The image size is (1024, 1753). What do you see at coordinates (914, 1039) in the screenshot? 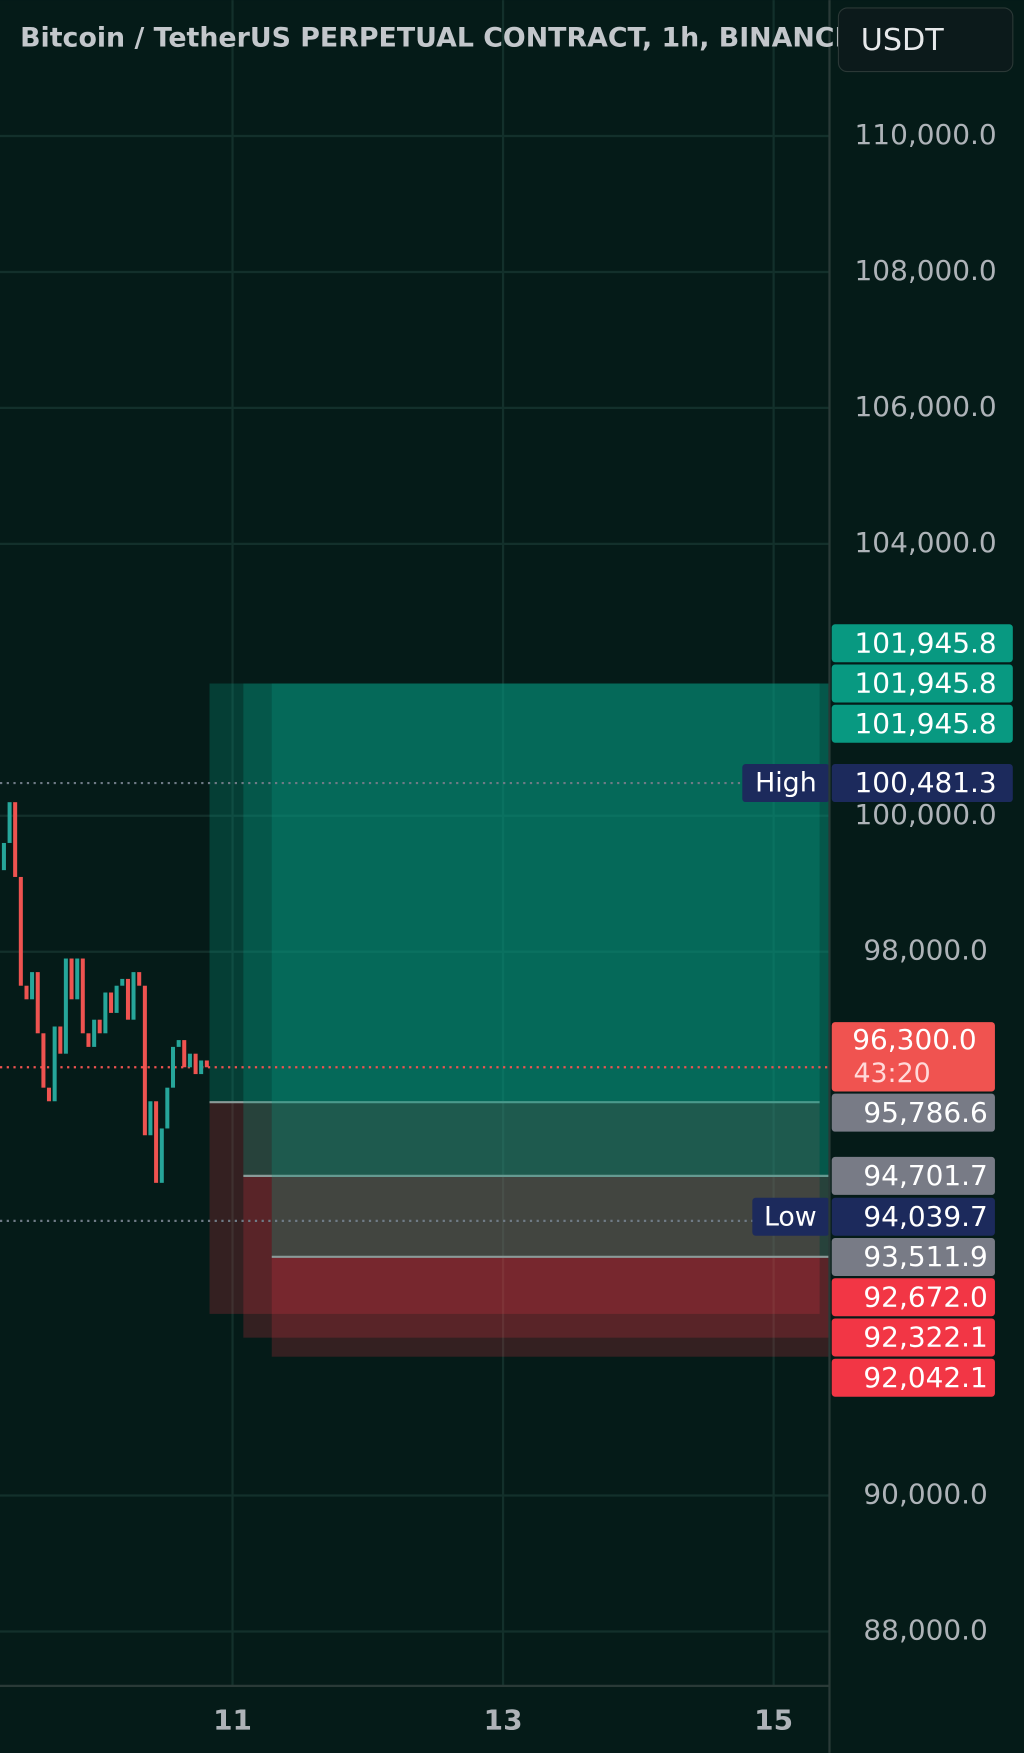
I see `price-label: 96,300.0` at bounding box center [914, 1039].